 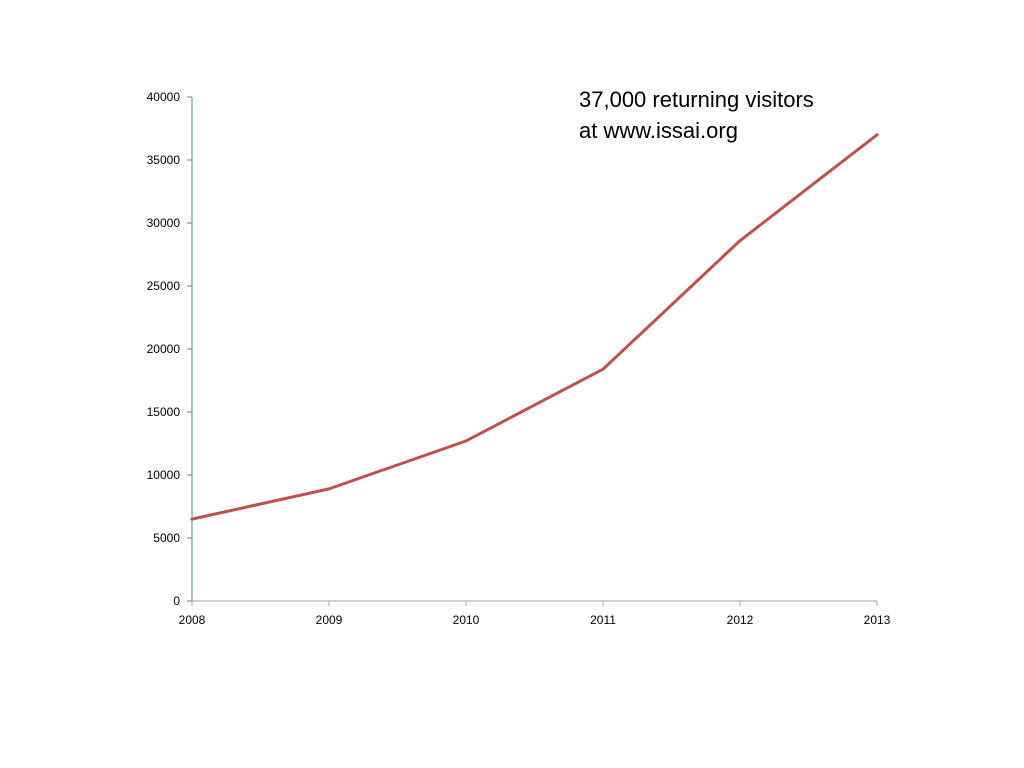 What do you see at coordinates (164, 223) in the screenshot?
I see `y-tick-label: 30000` at bounding box center [164, 223].